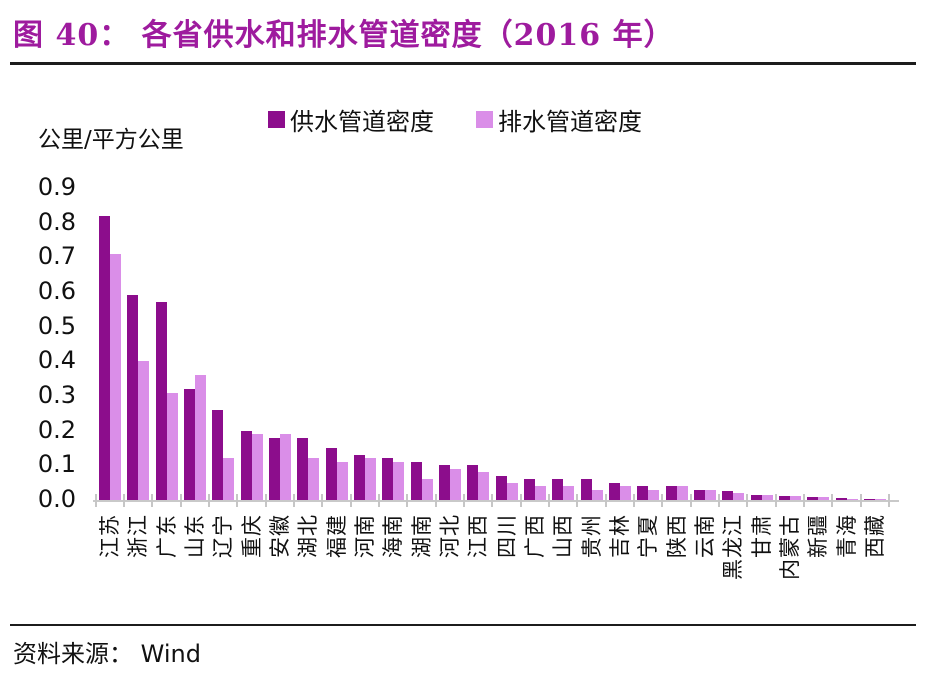 This screenshot has height=673, width=926. What do you see at coordinates (654, 495) in the screenshot?
I see `bar-drainage-宁夏` at bounding box center [654, 495].